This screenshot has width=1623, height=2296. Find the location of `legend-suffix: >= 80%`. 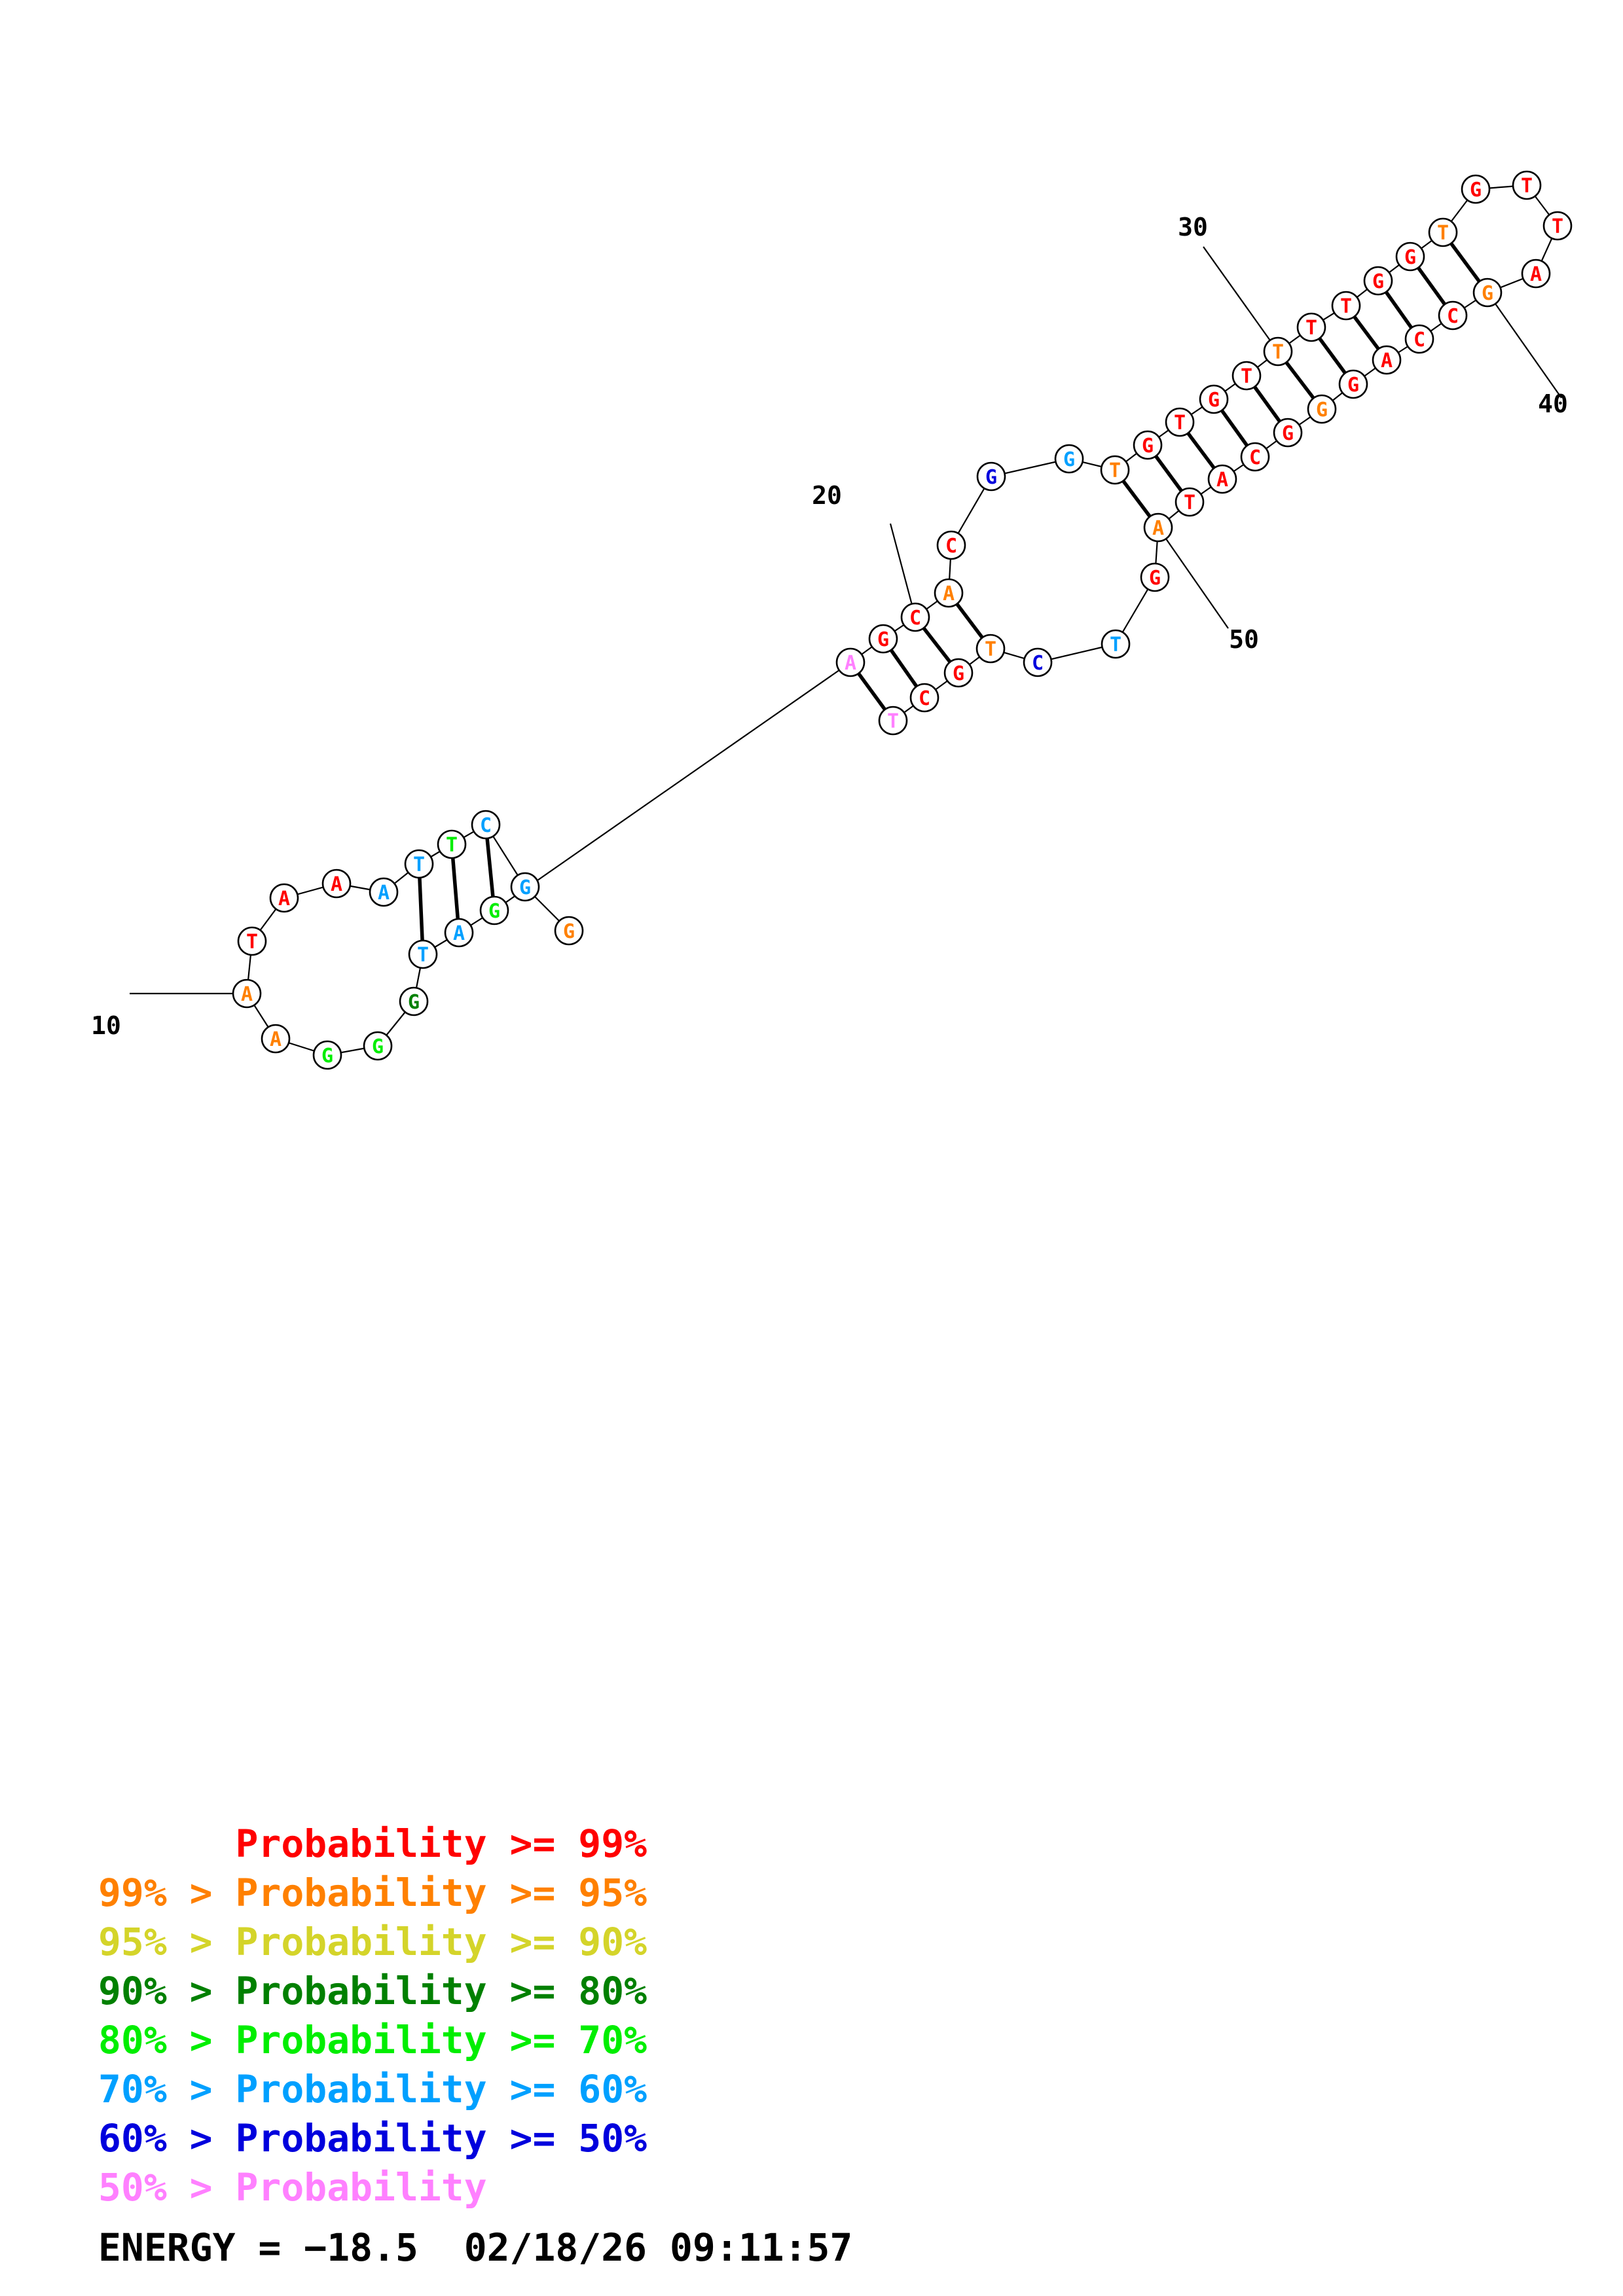

legend-suffix: >= 80% is located at coordinates (566, 1991).